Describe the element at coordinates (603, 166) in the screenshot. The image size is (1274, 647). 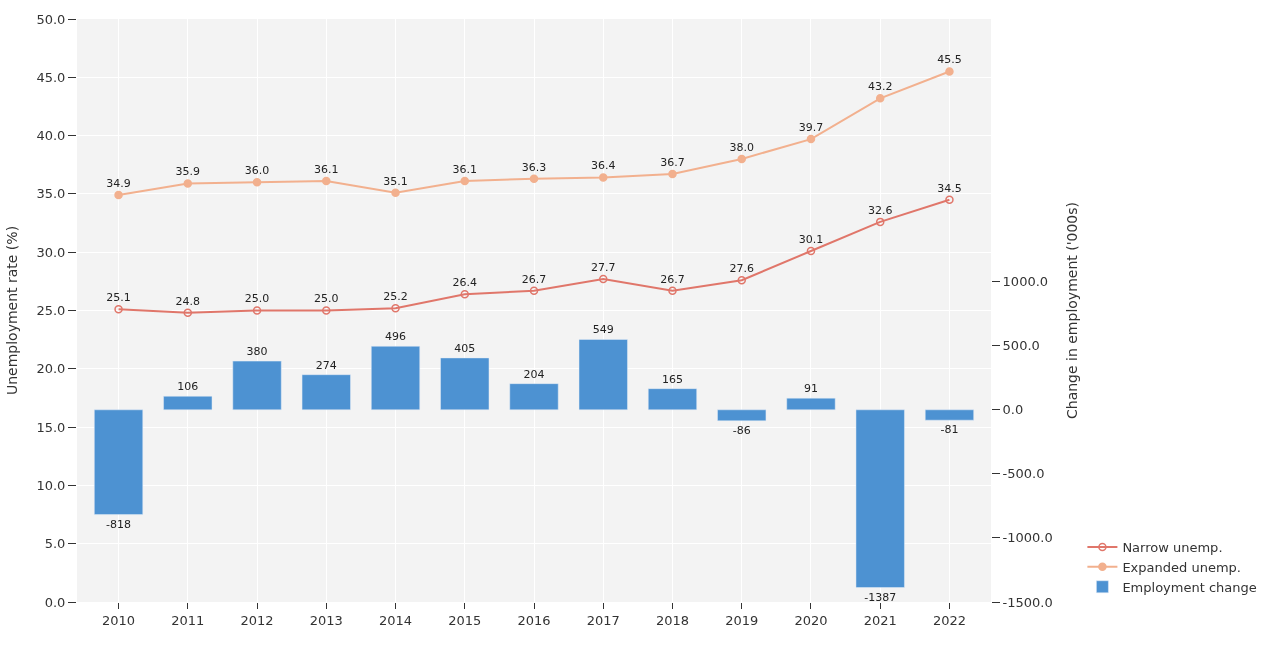
I see `data-label: 36.4` at that location.